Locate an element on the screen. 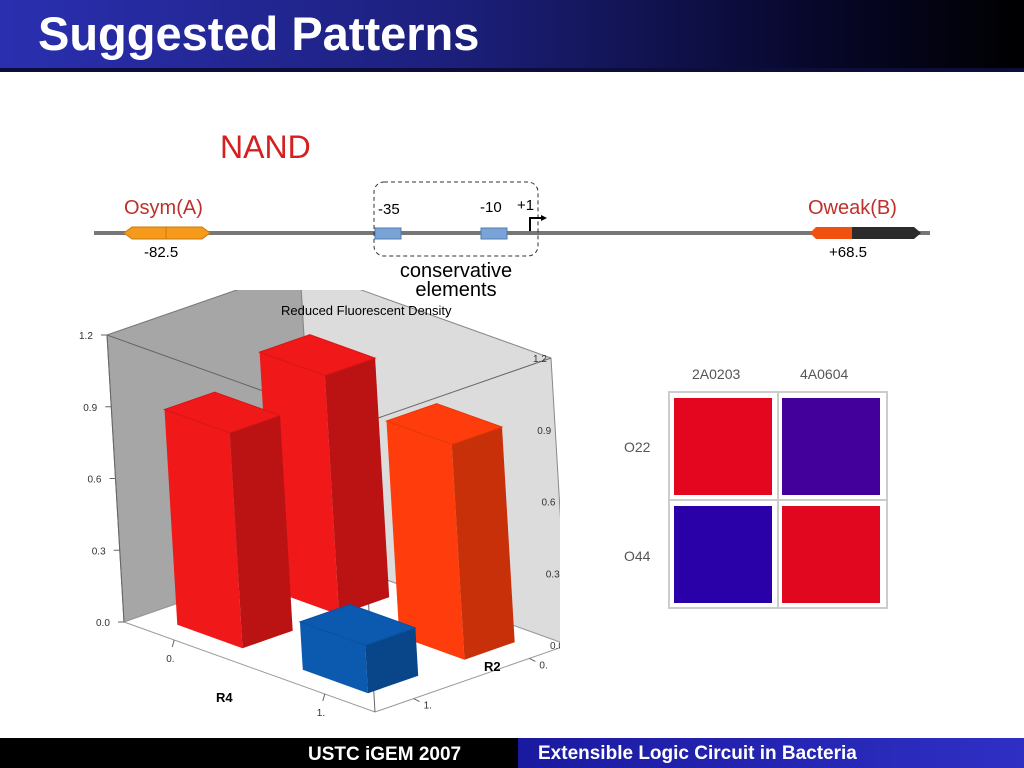  operator-b-label: Oweak(B) is located at coordinates (852, 208).